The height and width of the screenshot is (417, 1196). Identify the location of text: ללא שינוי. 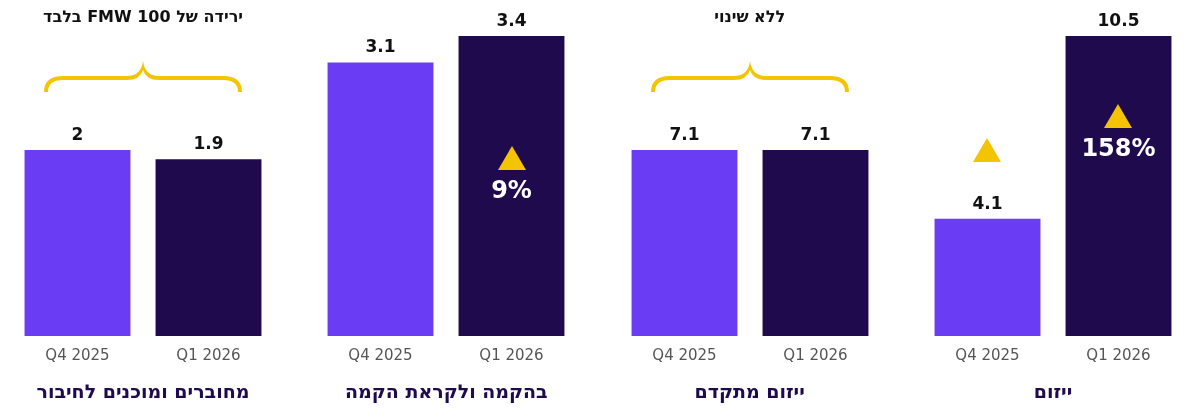
(750, 17).